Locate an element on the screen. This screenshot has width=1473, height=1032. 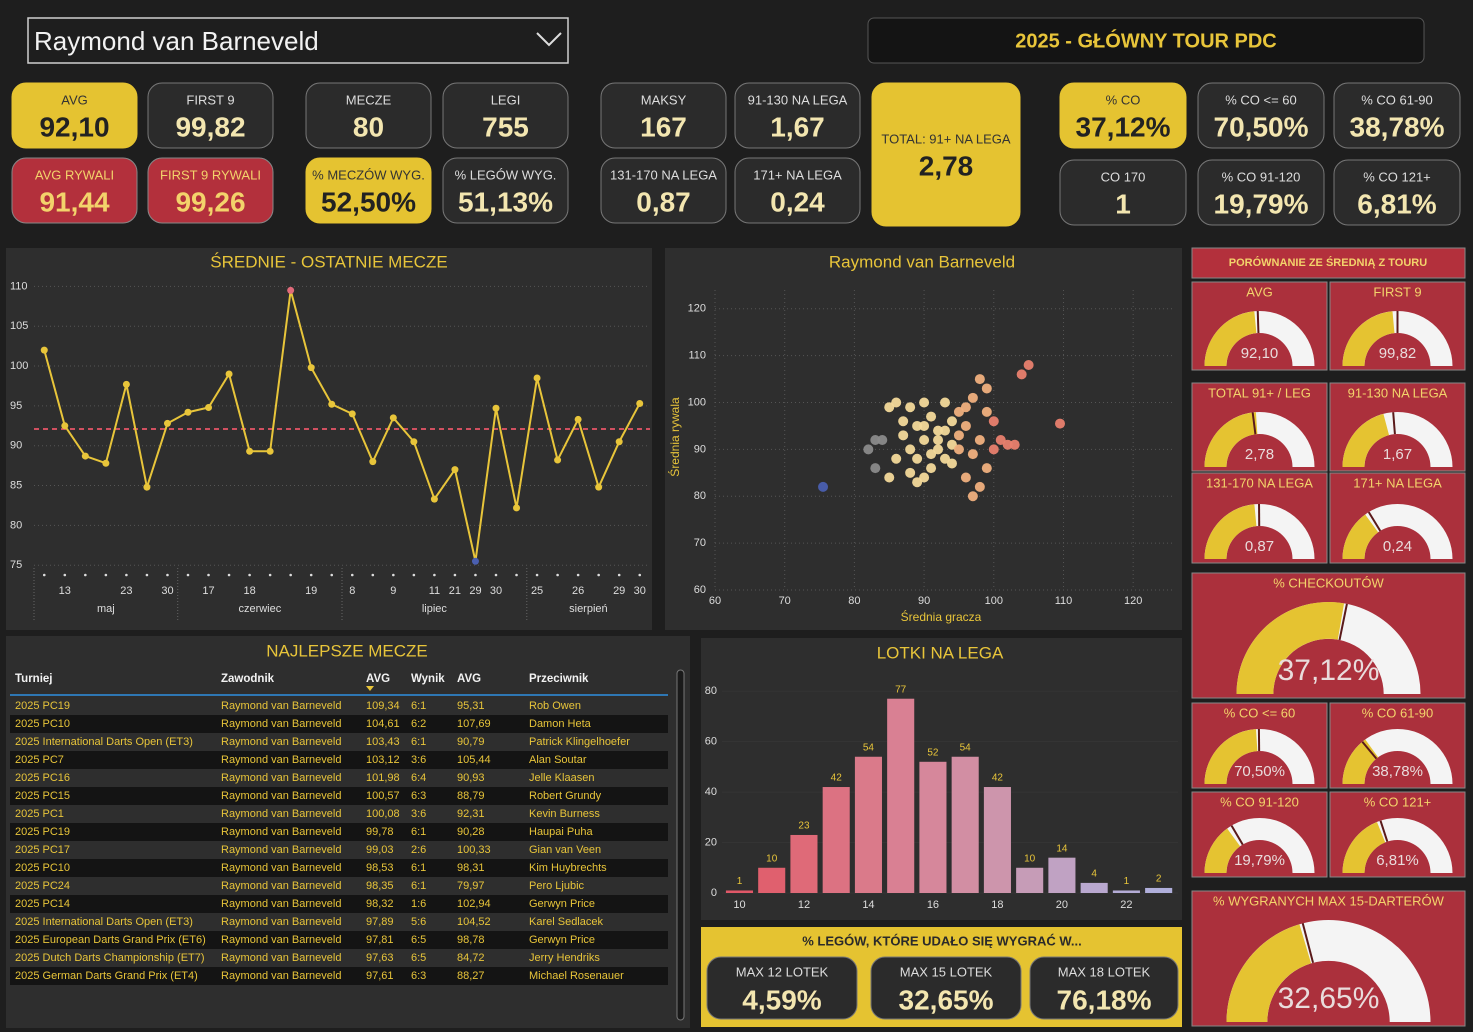
gauge-value: 2,78 is located at coordinates (1259, 454).